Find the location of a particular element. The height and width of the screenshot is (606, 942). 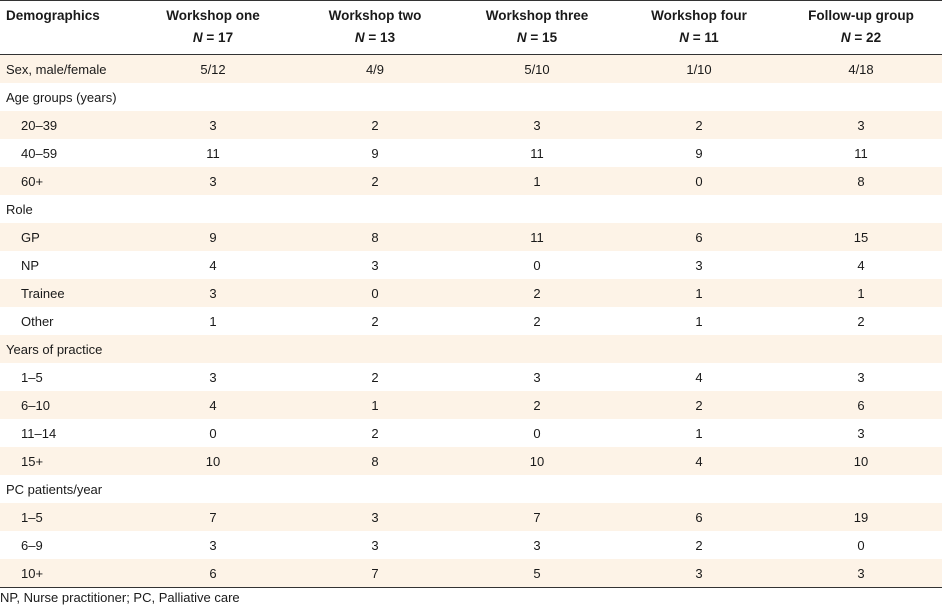

table-row: 6–9 3 3 3 2 0 is located at coordinates (471, 545).